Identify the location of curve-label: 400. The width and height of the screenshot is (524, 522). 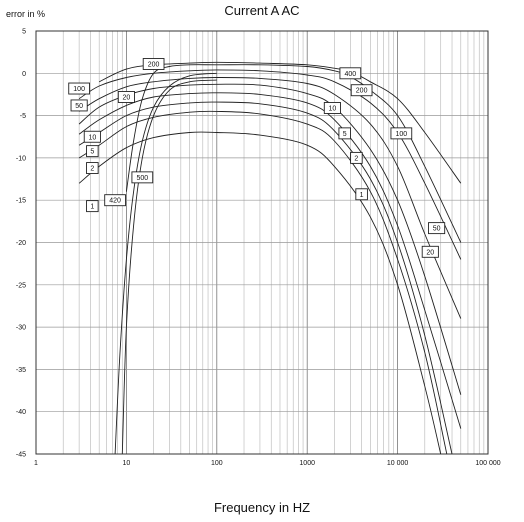
(350, 74).